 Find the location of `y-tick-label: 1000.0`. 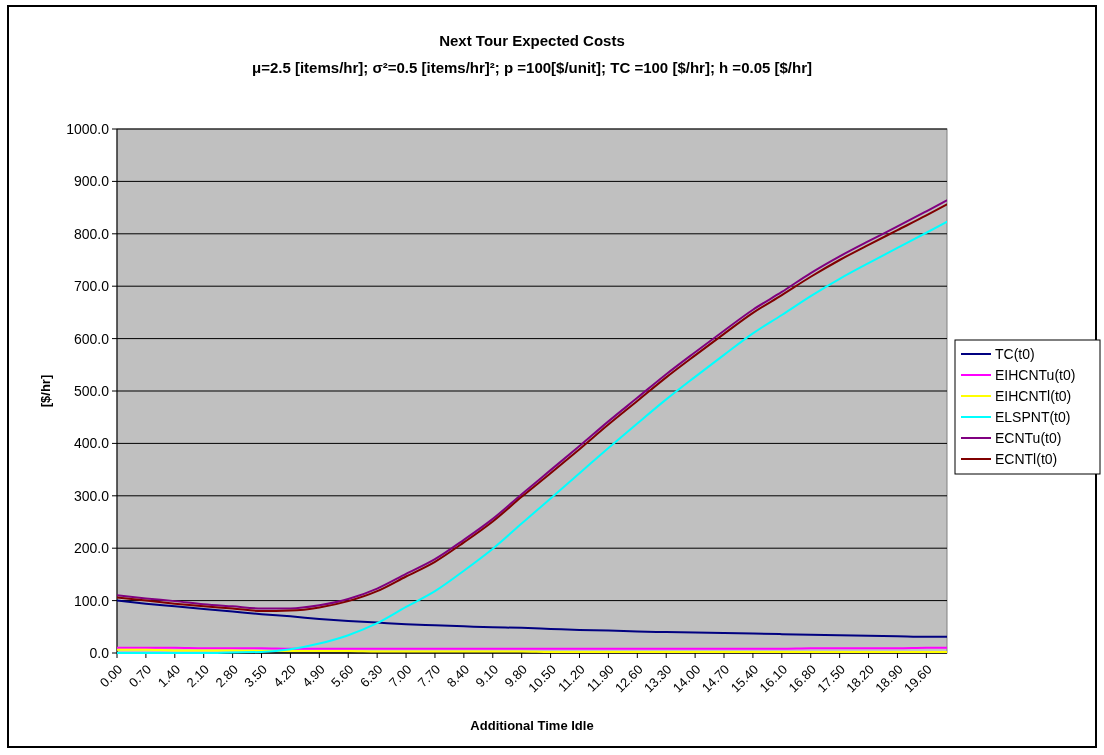

y-tick-label: 1000.0 is located at coordinates (88, 128).